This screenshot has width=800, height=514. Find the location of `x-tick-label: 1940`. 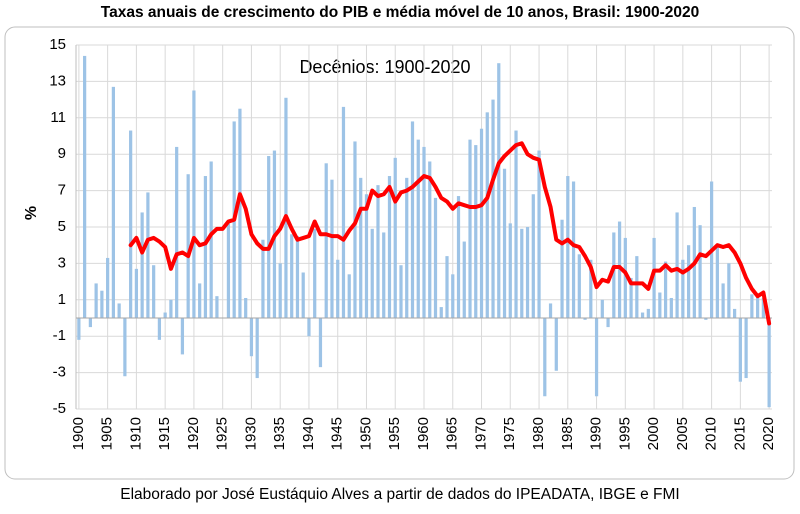

x-tick-label: 1940 is located at coordinates (308, 433).